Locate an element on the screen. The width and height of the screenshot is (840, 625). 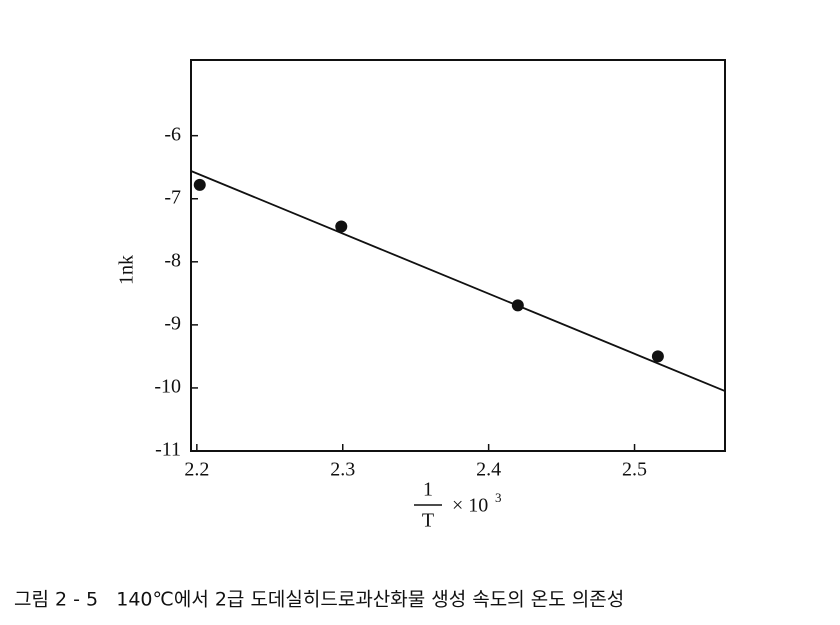
x-tick-label: 2.3 is located at coordinates (342, 470).